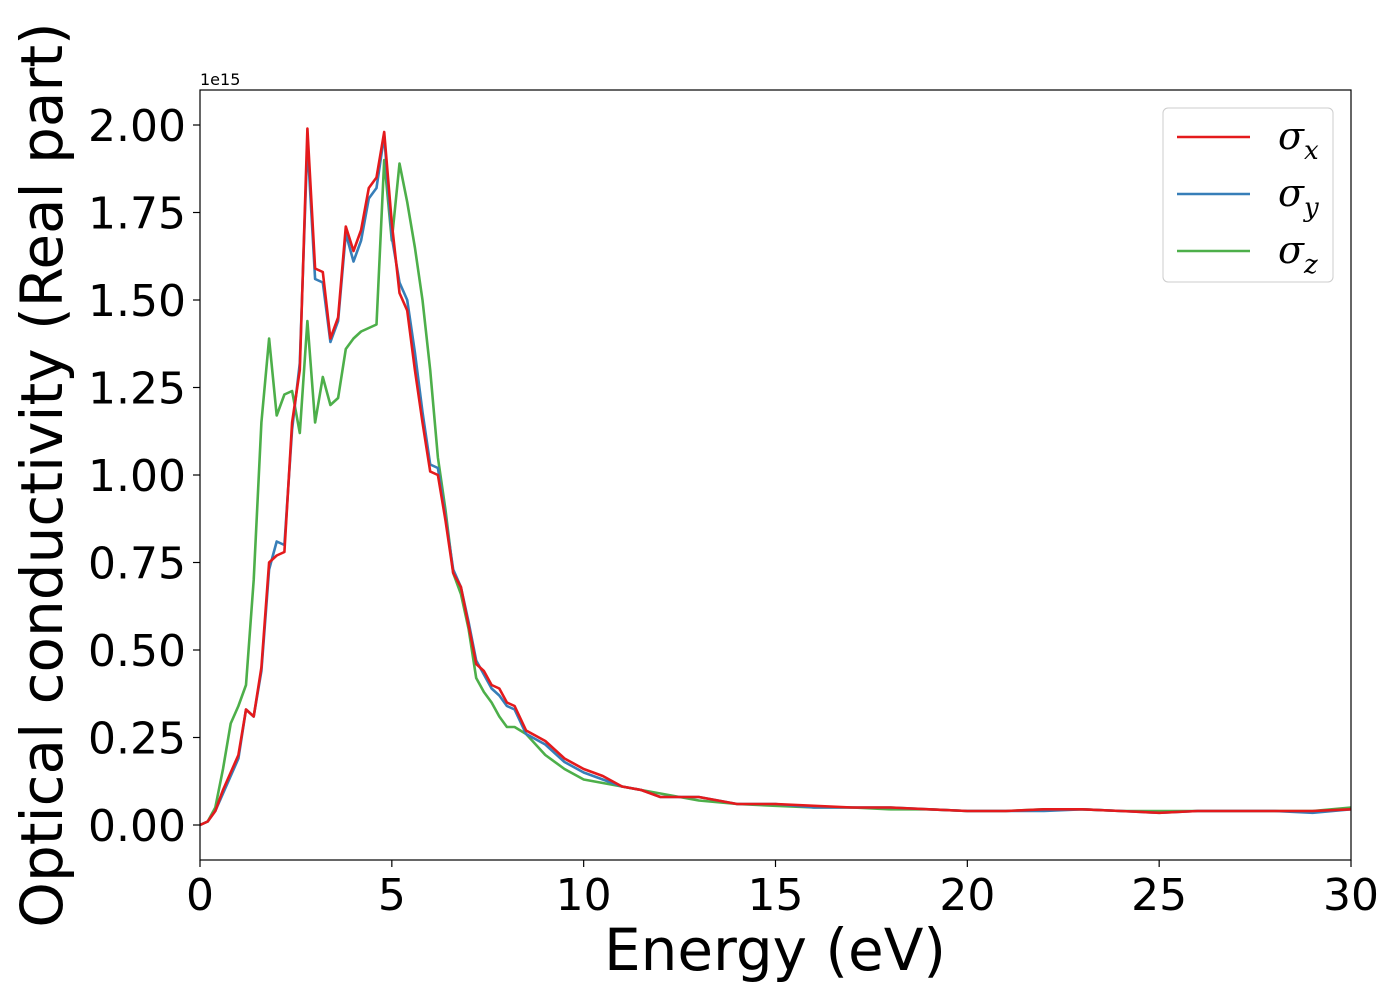 The height and width of the screenshot is (1000, 1400). I want to click on y-tick-label: 1.75, so click(137, 214).